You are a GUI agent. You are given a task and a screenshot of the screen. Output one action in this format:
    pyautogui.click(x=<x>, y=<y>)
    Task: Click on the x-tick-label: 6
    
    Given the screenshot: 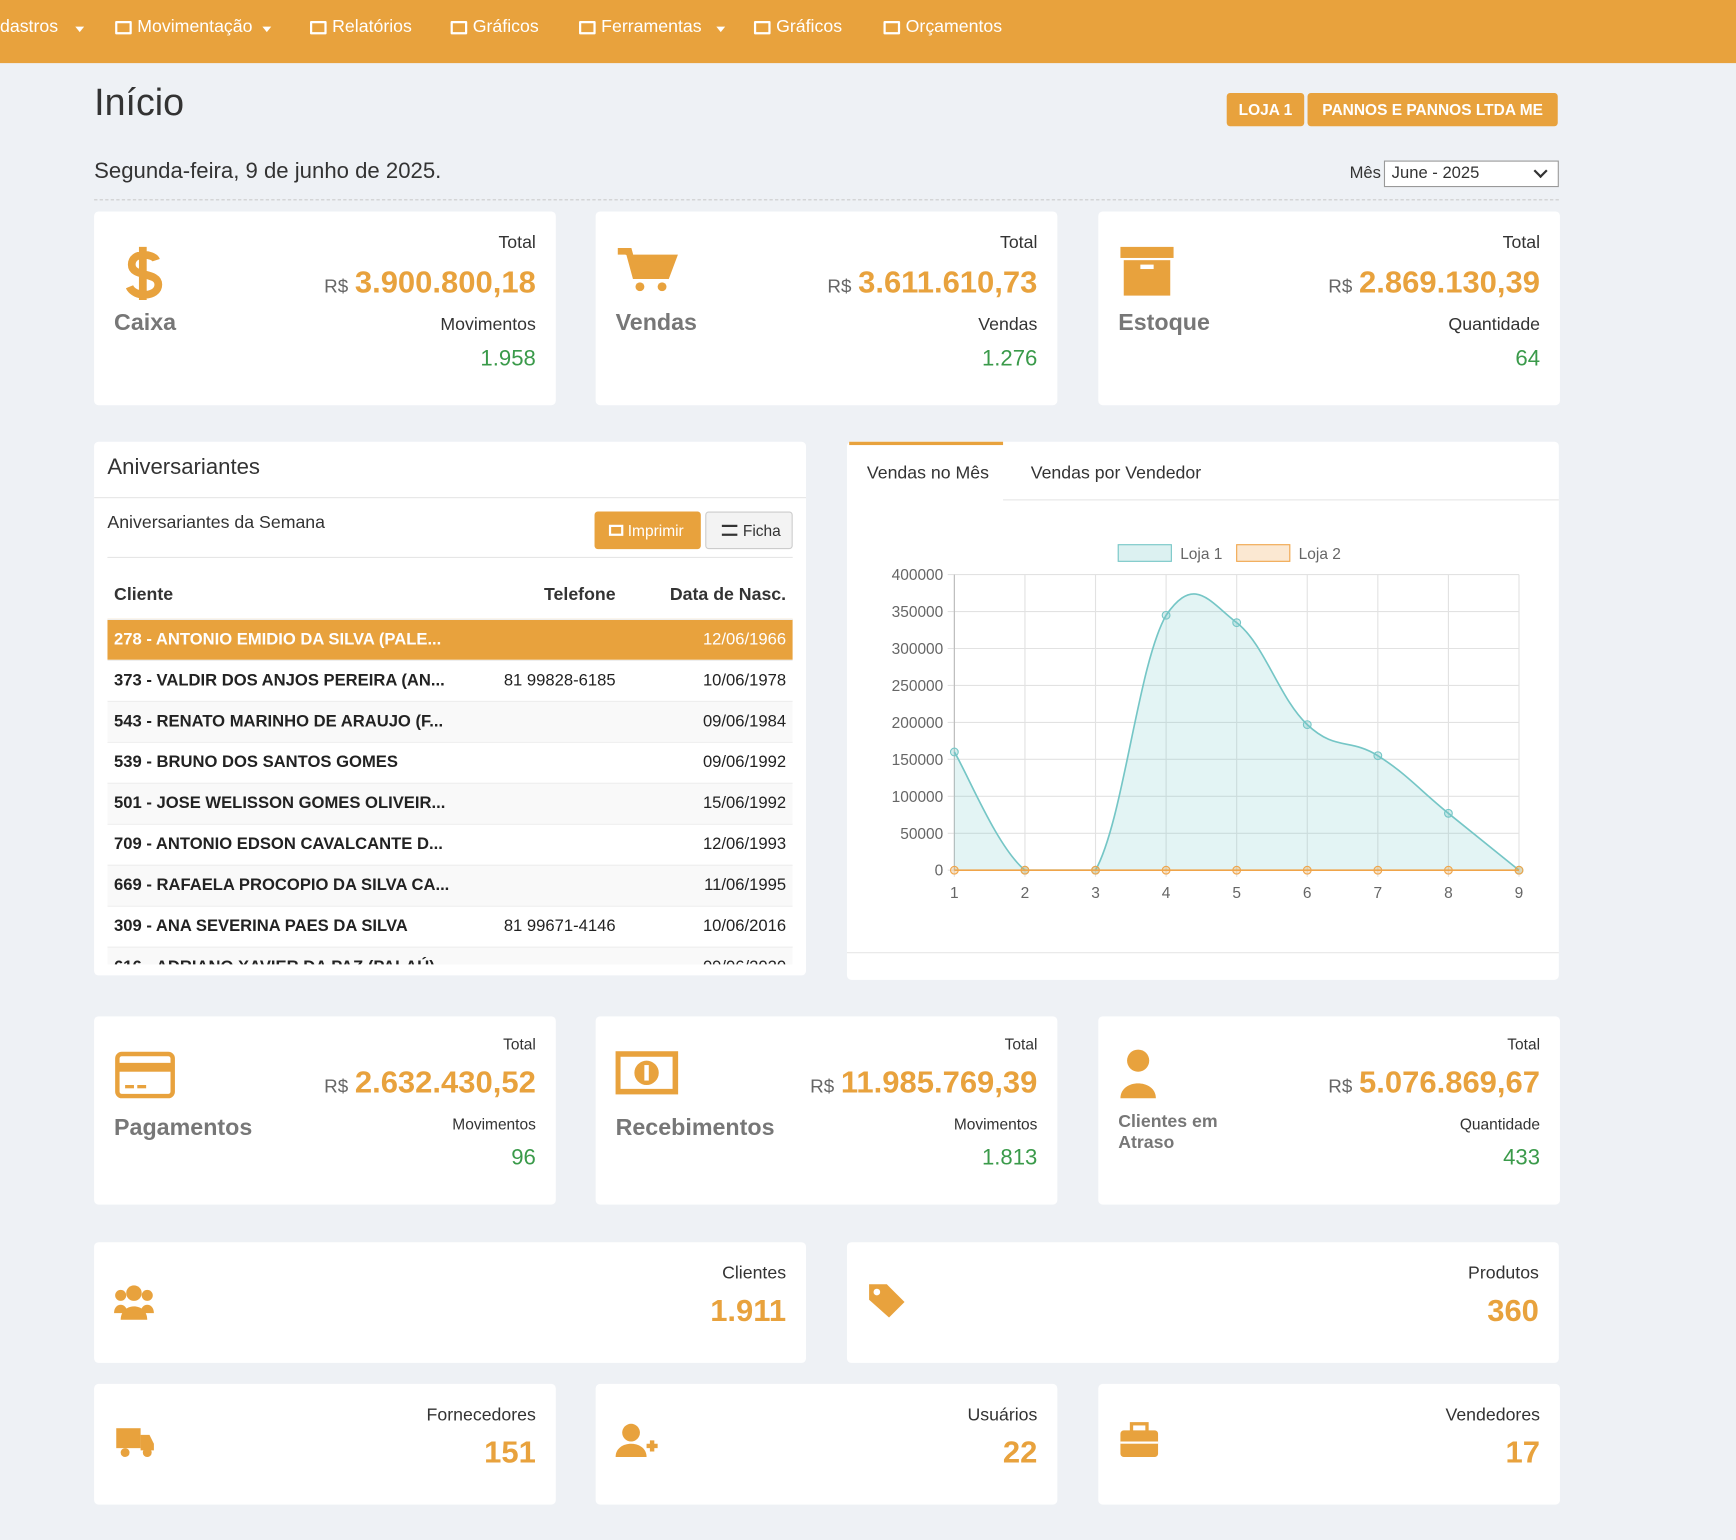 What is the action you would take?
    pyautogui.click(x=1307, y=893)
    